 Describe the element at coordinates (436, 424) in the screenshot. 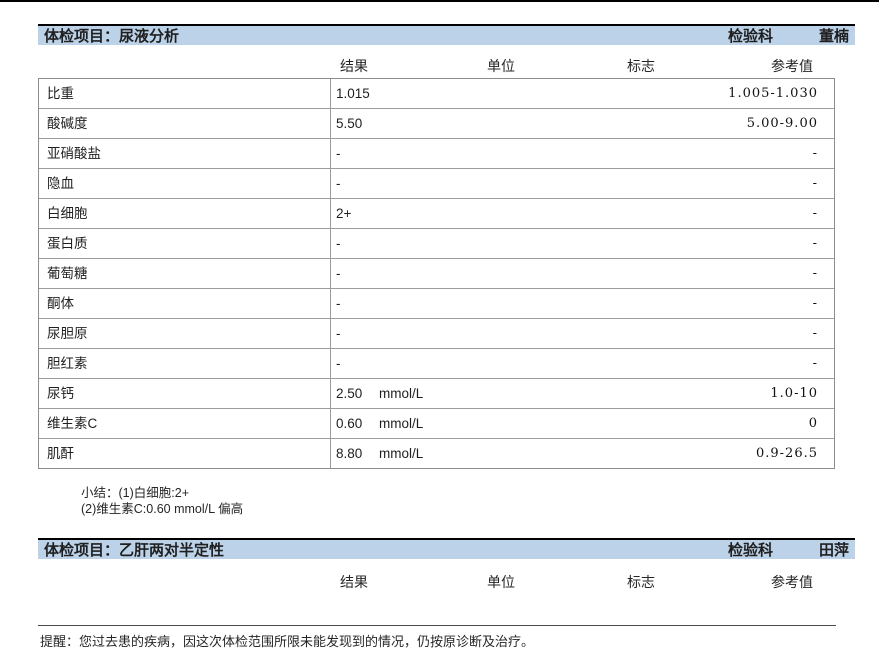

I see `table-row: 维生素C 0.60 mmol/L 0` at that location.